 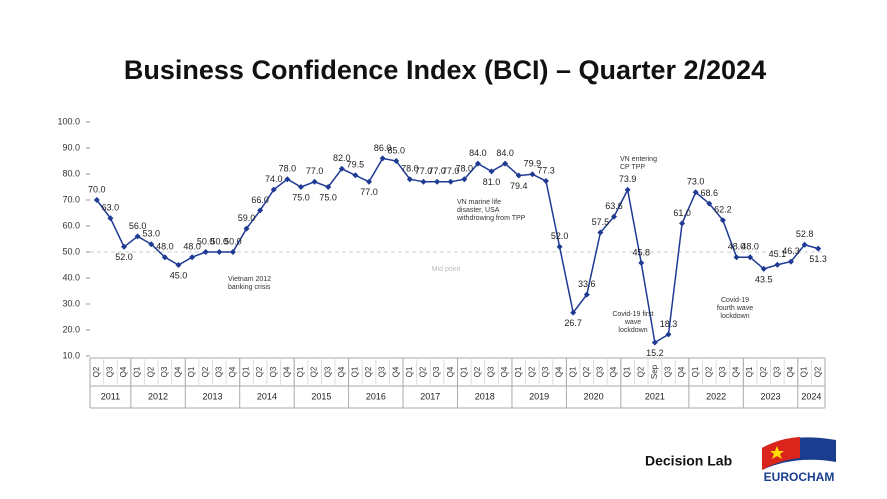 What do you see at coordinates (669, 324) in the screenshot?
I see `data-label: 18.3` at bounding box center [669, 324].